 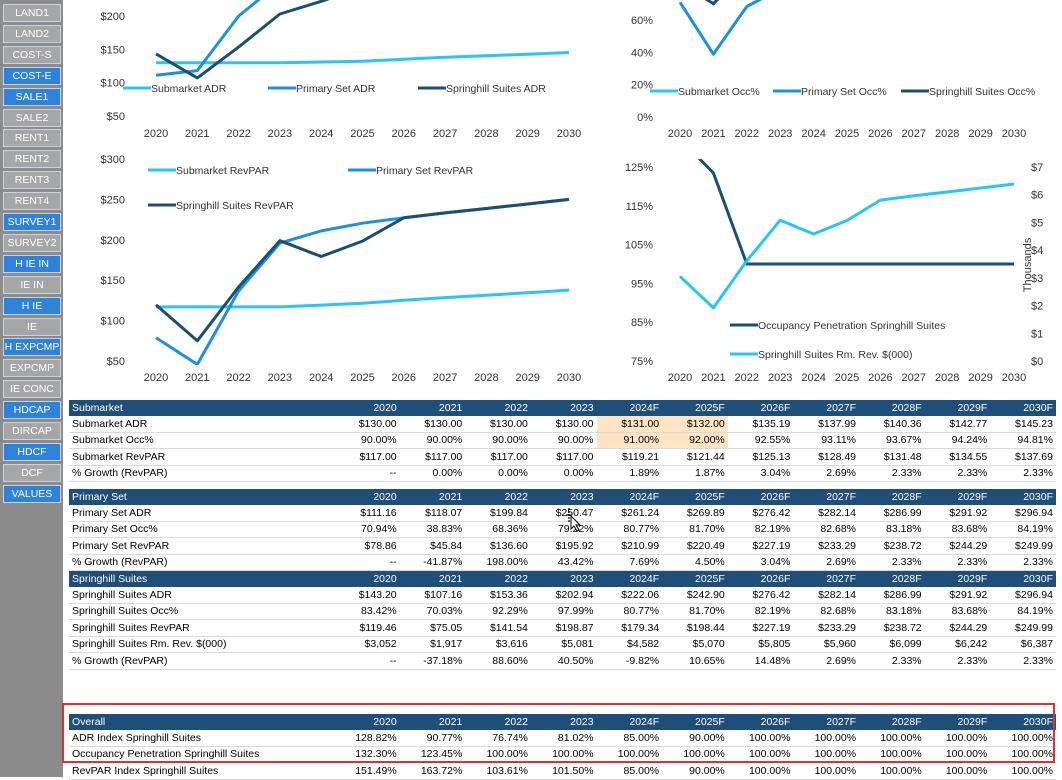 What do you see at coordinates (32, 242) in the screenshot?
I see `sheet-button-survey2: SURVEY2` at bounding box center [32, 242].